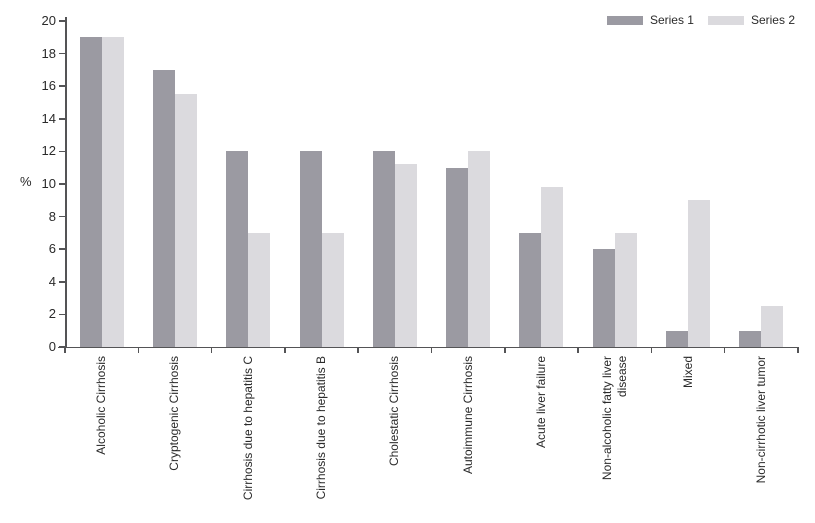 This screenshot has height=523, width=815. Describe the element at coordinates (428, 347) in the screenshot. I see `x-axis-line` at that location.